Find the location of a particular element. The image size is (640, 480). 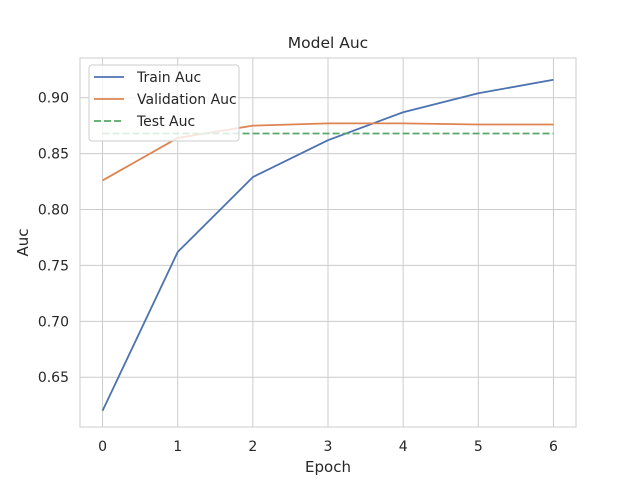

y-tick-label: 0.85 is located at coordinates (53, 155).